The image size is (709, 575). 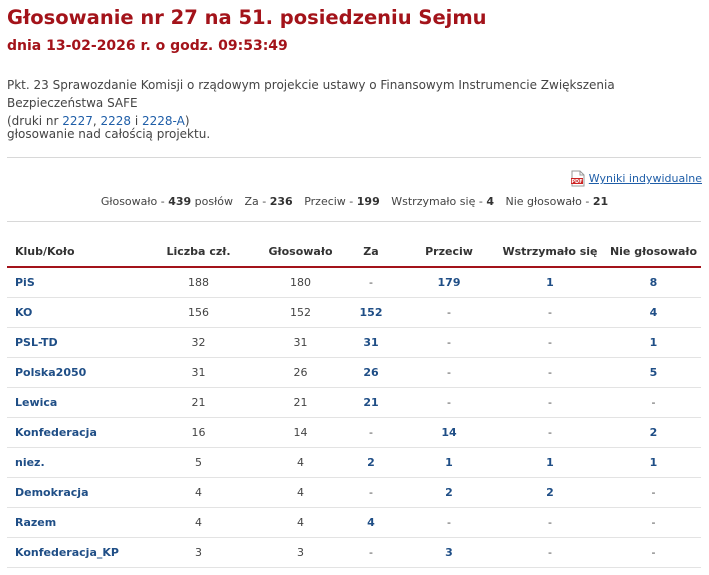 What do you see at coordinates (52, 492) in the screenshot?
I see `club-link: Demokracja` at bounding box center [52, 492].